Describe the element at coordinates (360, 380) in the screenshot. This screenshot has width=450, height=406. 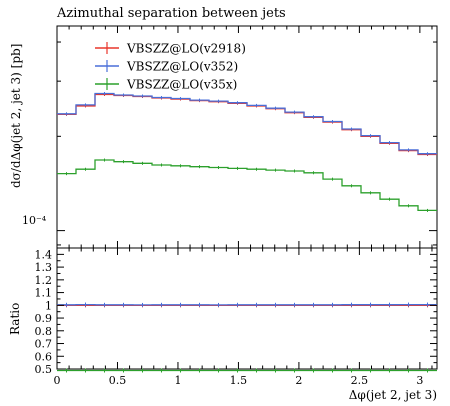
I see `x-tick-label: 2.5` at that location.